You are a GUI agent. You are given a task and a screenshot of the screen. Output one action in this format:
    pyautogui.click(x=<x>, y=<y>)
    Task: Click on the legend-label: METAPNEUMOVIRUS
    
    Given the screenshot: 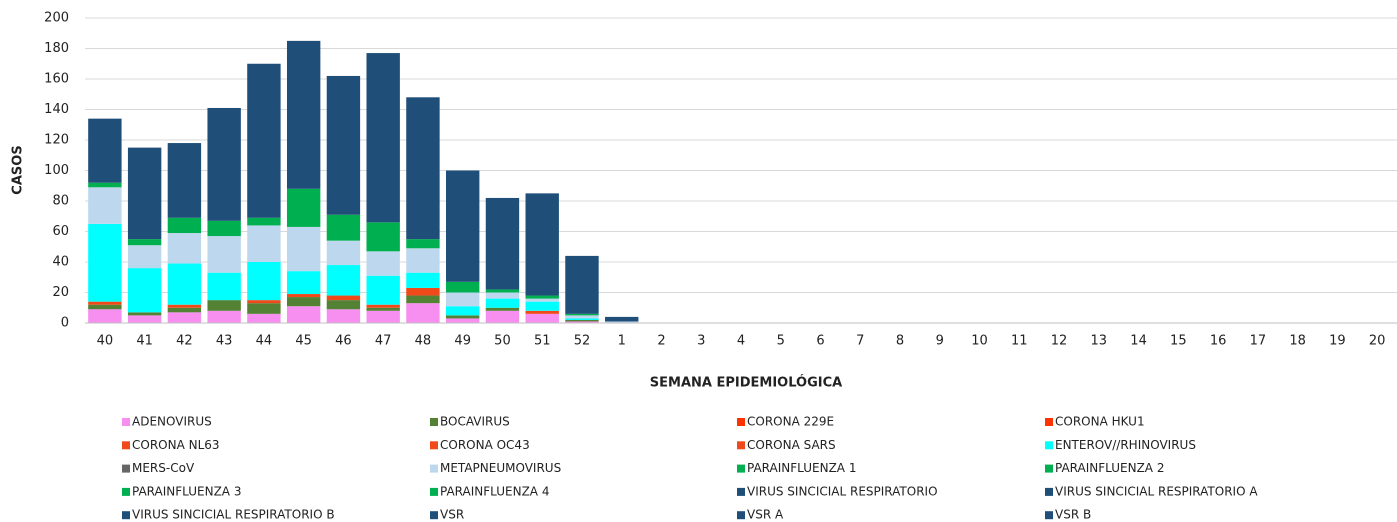 What is the action you would take?
    pyautogui.click(x=500, y=468)
    